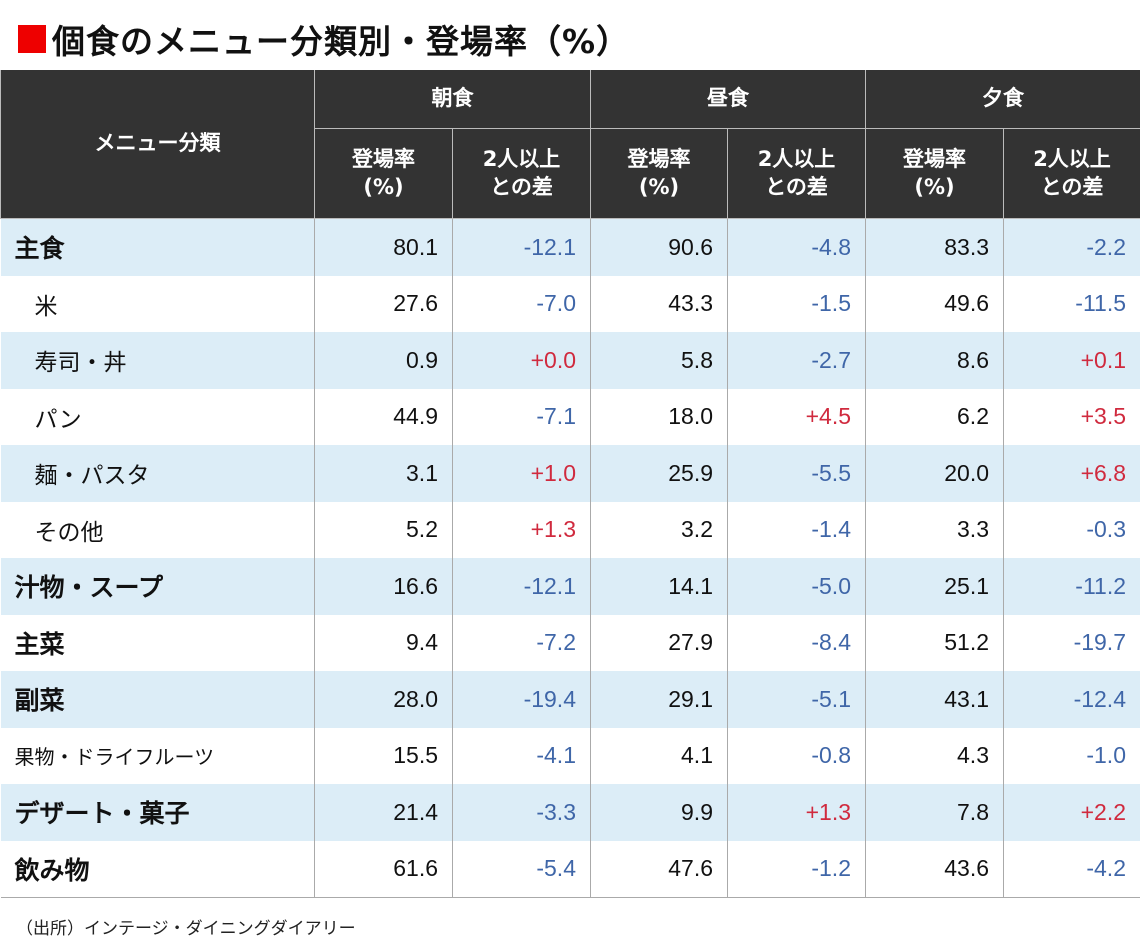  What do you see at coordinates (521, 642) in the screenshot?
I see `diff-cell: -7.2` at bounding box center [521, 642].